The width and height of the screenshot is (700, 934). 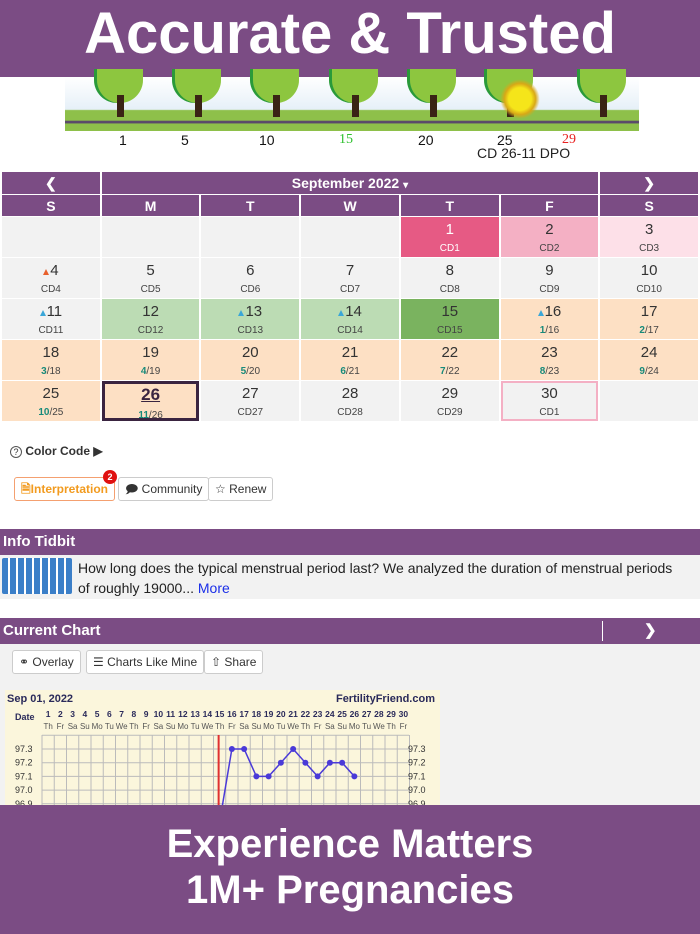 I want to click on calendar-day: 30 CD1, so click(x=549, y=401).